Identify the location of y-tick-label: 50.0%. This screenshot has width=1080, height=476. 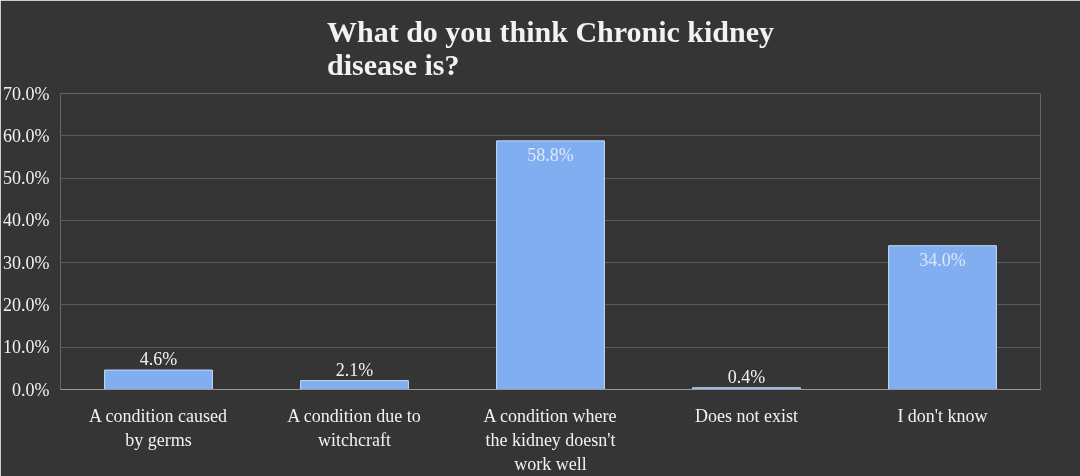
(26, 178).